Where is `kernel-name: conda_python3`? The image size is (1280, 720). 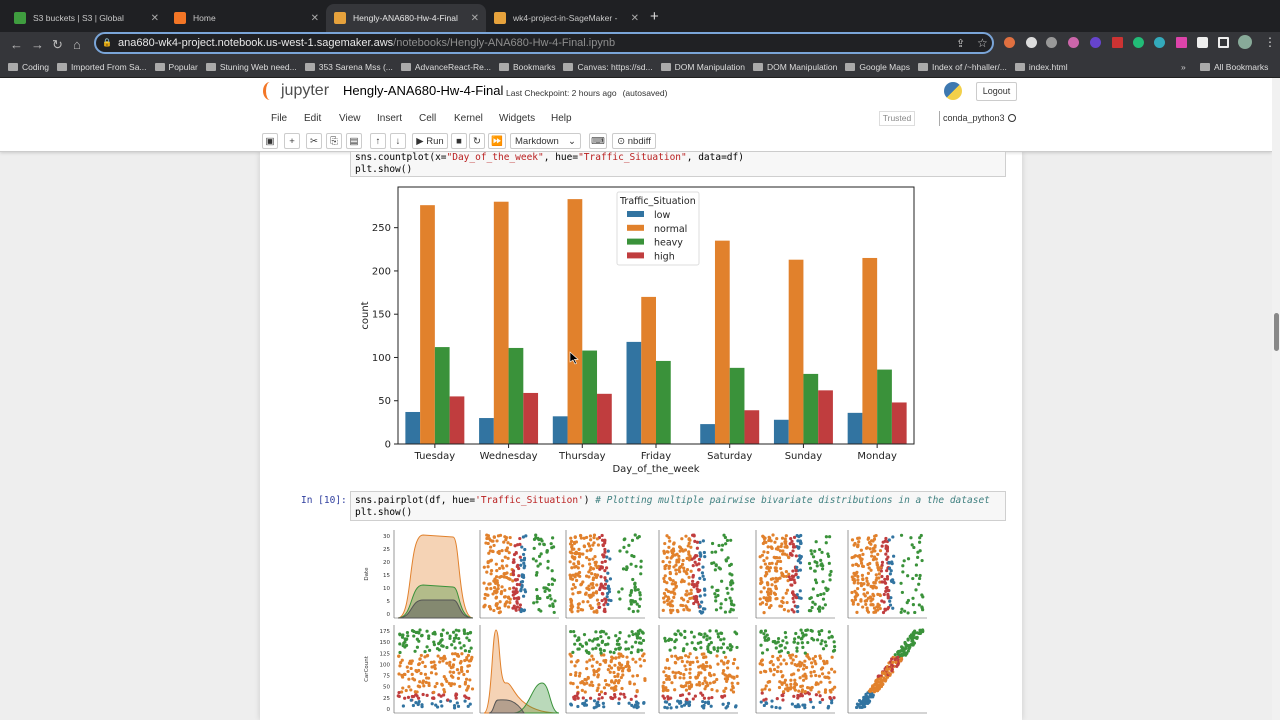 kernel-name: conda_python3 is located at coordinates (972, 118).